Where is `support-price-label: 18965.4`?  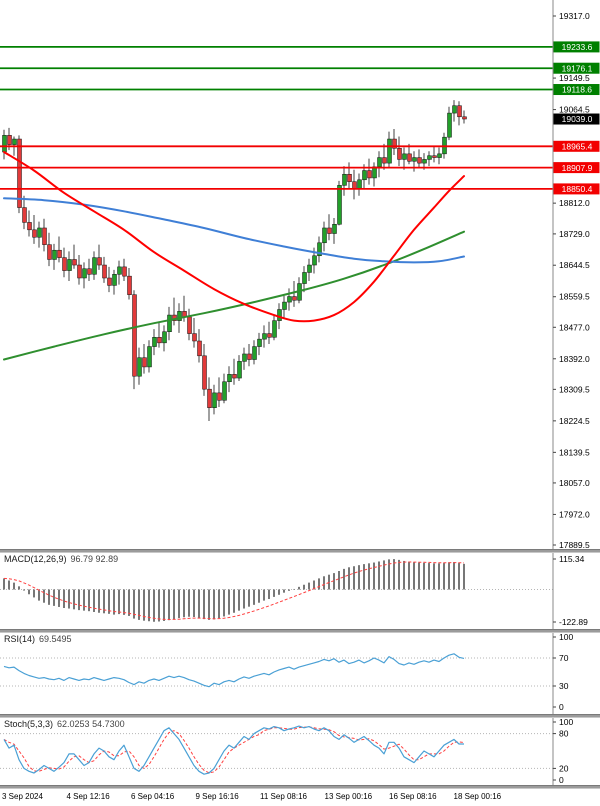 support-price-label: 18965.4 is located at coordinates (576, 146).